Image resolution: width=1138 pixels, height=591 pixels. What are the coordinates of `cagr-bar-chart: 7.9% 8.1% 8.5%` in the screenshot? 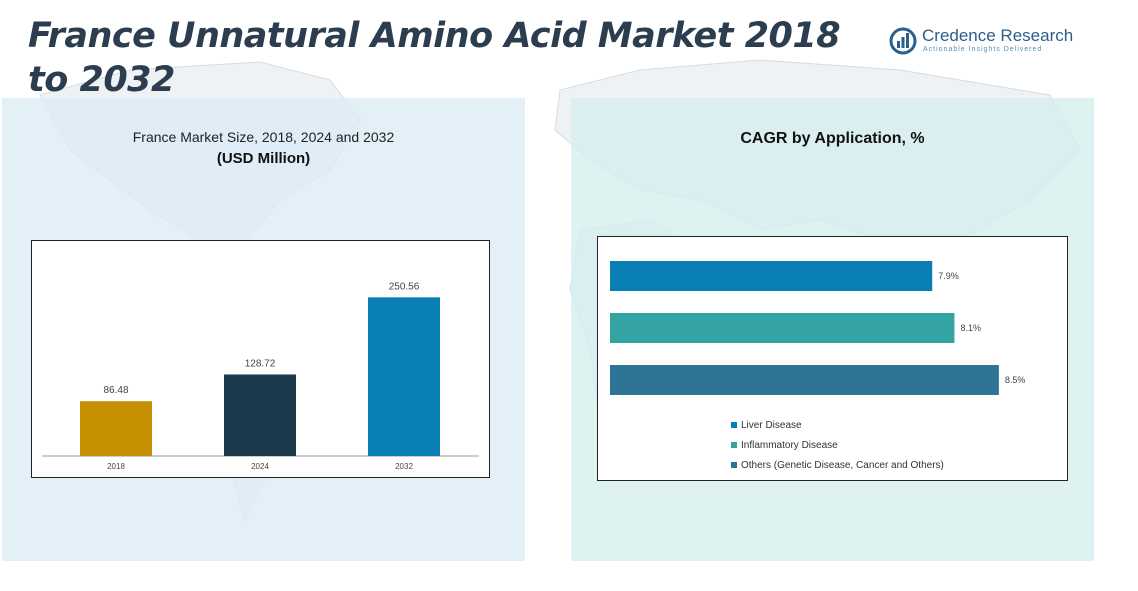 It's located at (818, 328).